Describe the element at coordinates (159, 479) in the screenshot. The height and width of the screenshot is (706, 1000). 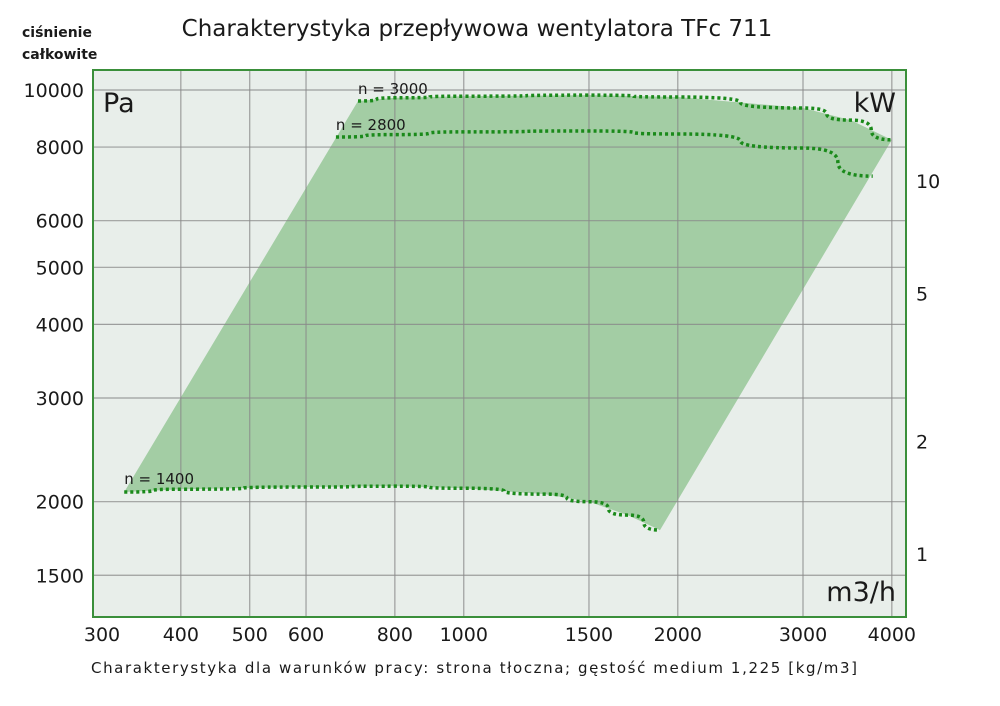
I see `series-label: n = 1400` at that location.